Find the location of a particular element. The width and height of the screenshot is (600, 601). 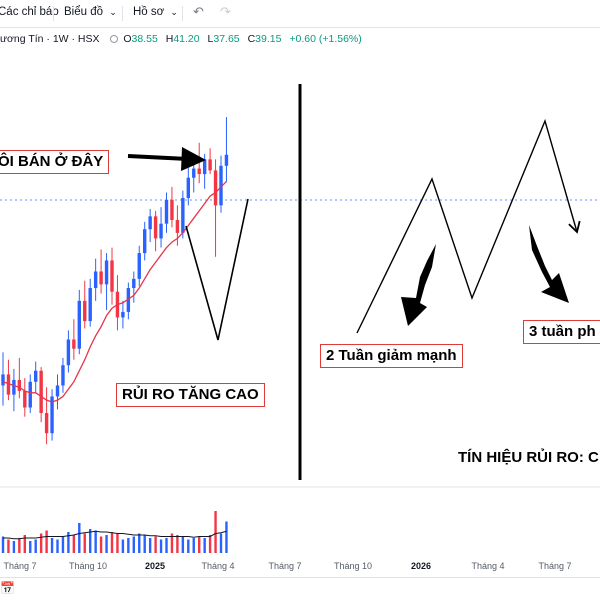

sell-here-label: ÔI BÁN Ở ĐÂY is located at coordinates (55, 162).